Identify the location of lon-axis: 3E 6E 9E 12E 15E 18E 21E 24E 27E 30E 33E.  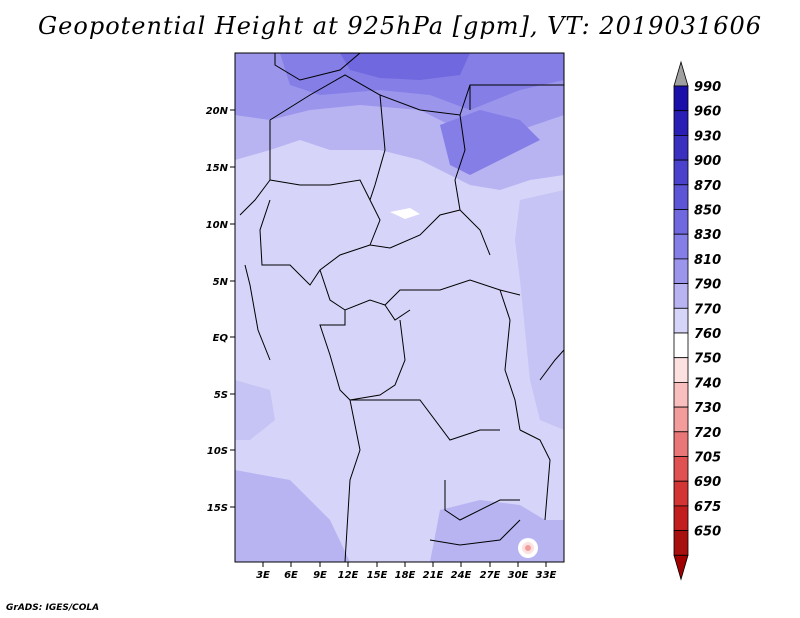
(406, 571).